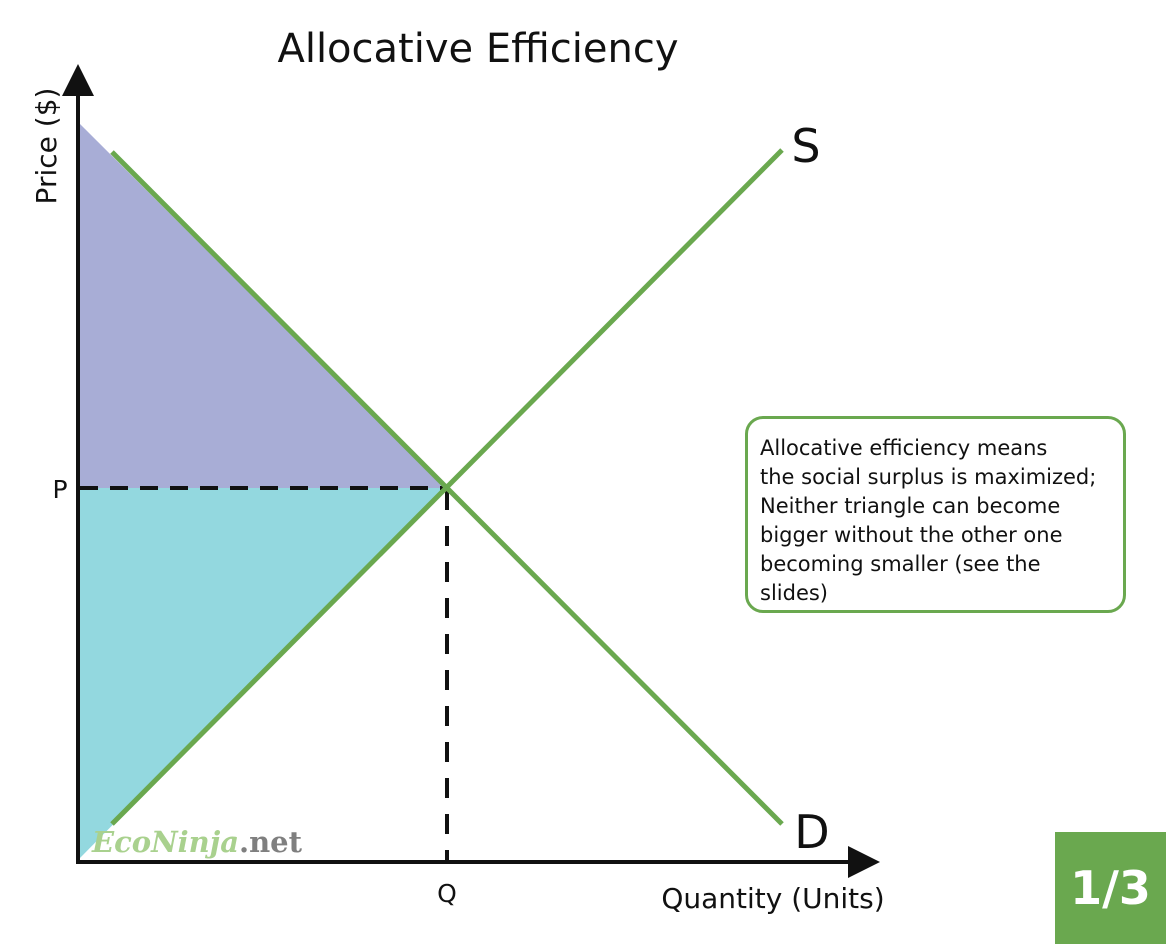 The image size is (1166, 944). I want to click on watermark-part2: .net, so click(271, 842).